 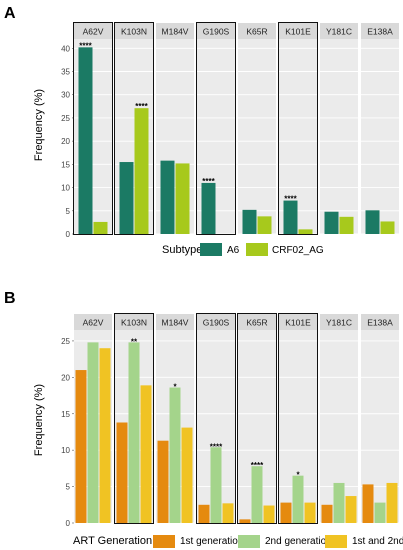 What do you see at coordinates (112, 541) in the screenshot?
I see `panel-b-legend-title: ART Generation` at bounding box center [112, 541].